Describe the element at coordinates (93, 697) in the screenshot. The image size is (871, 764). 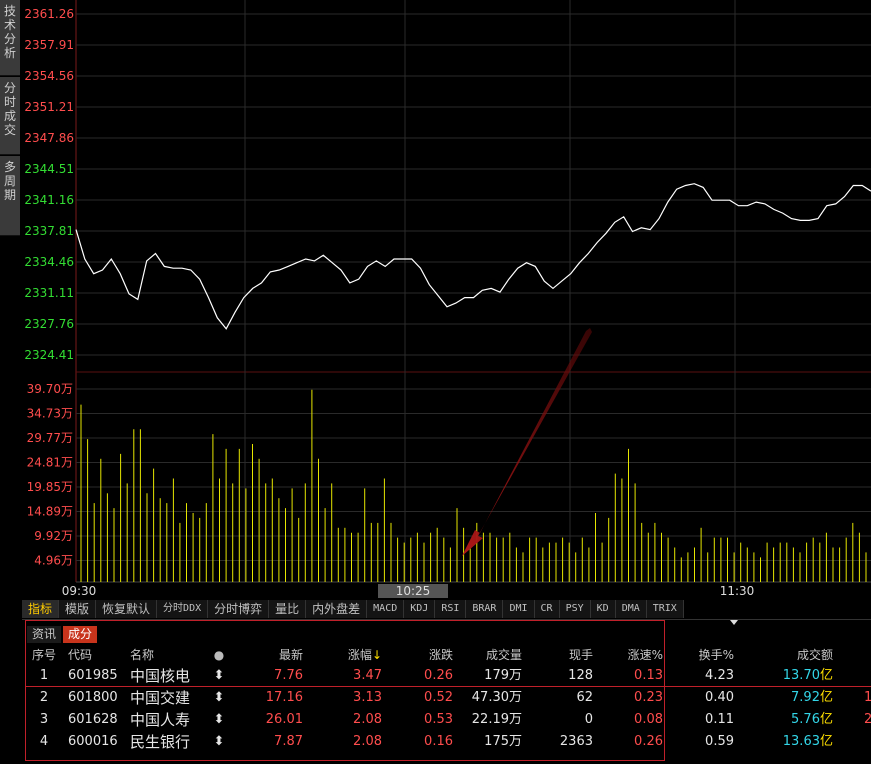
I see `table-cell: 601800` at that location.